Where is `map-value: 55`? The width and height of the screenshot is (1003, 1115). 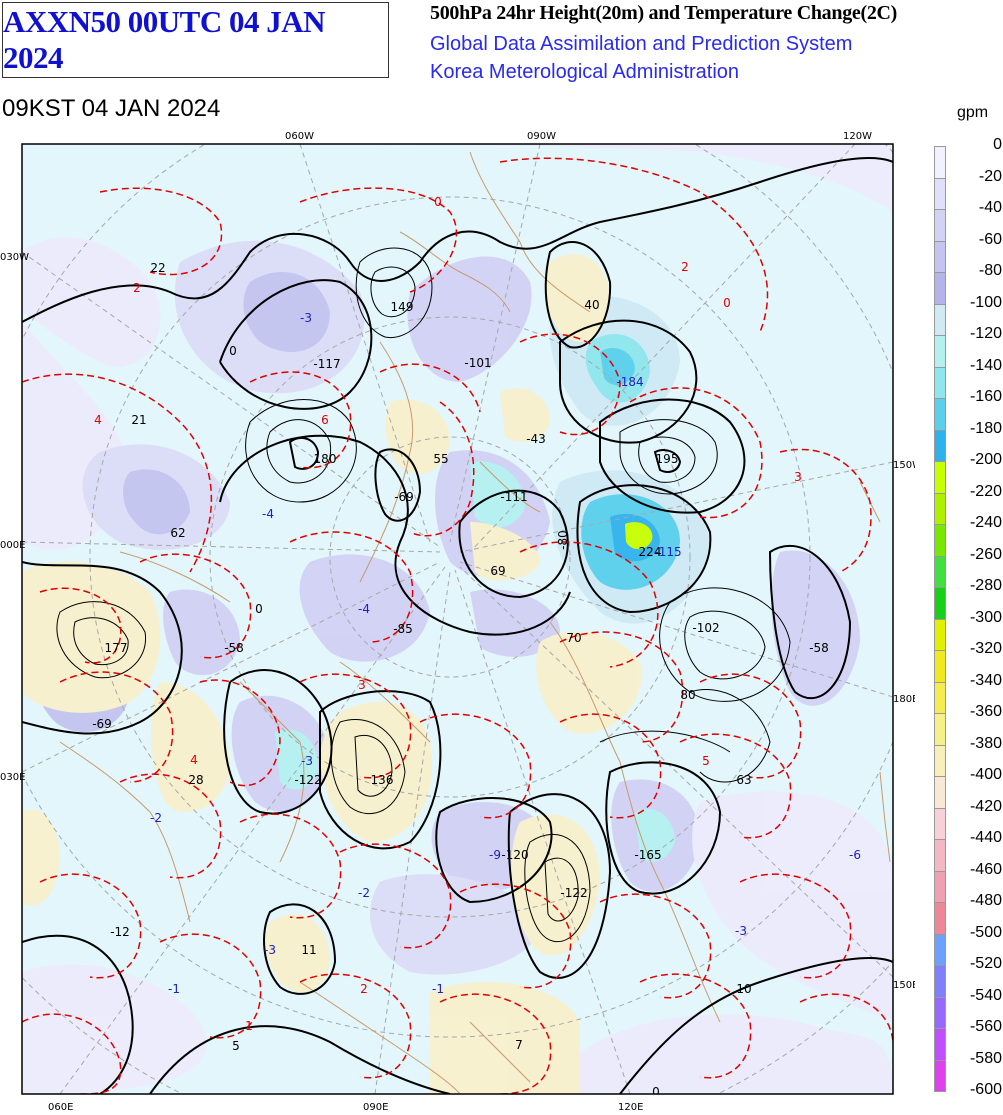 map-value: 55 is located at coordinates (440, 459).